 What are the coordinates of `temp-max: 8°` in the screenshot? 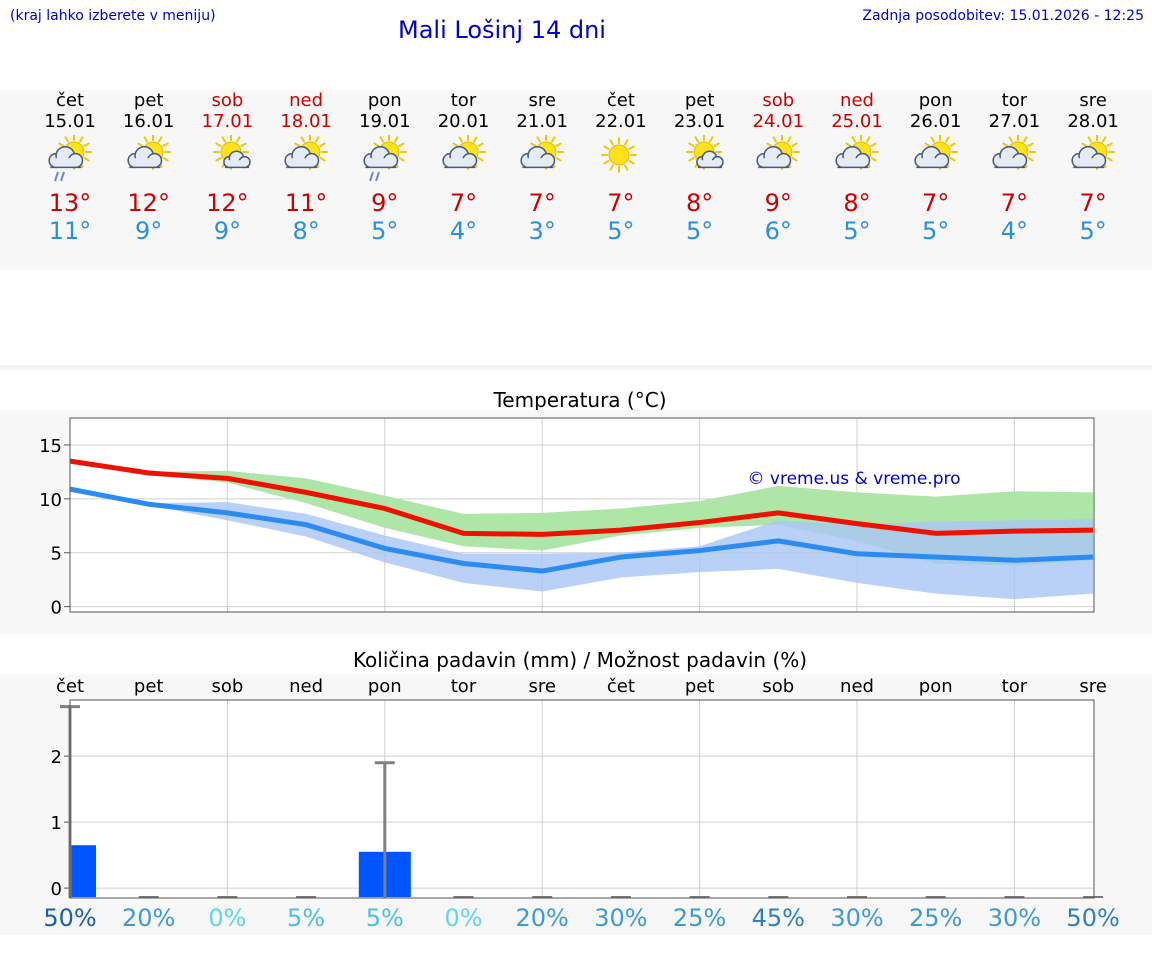 It's located at (857, 203).